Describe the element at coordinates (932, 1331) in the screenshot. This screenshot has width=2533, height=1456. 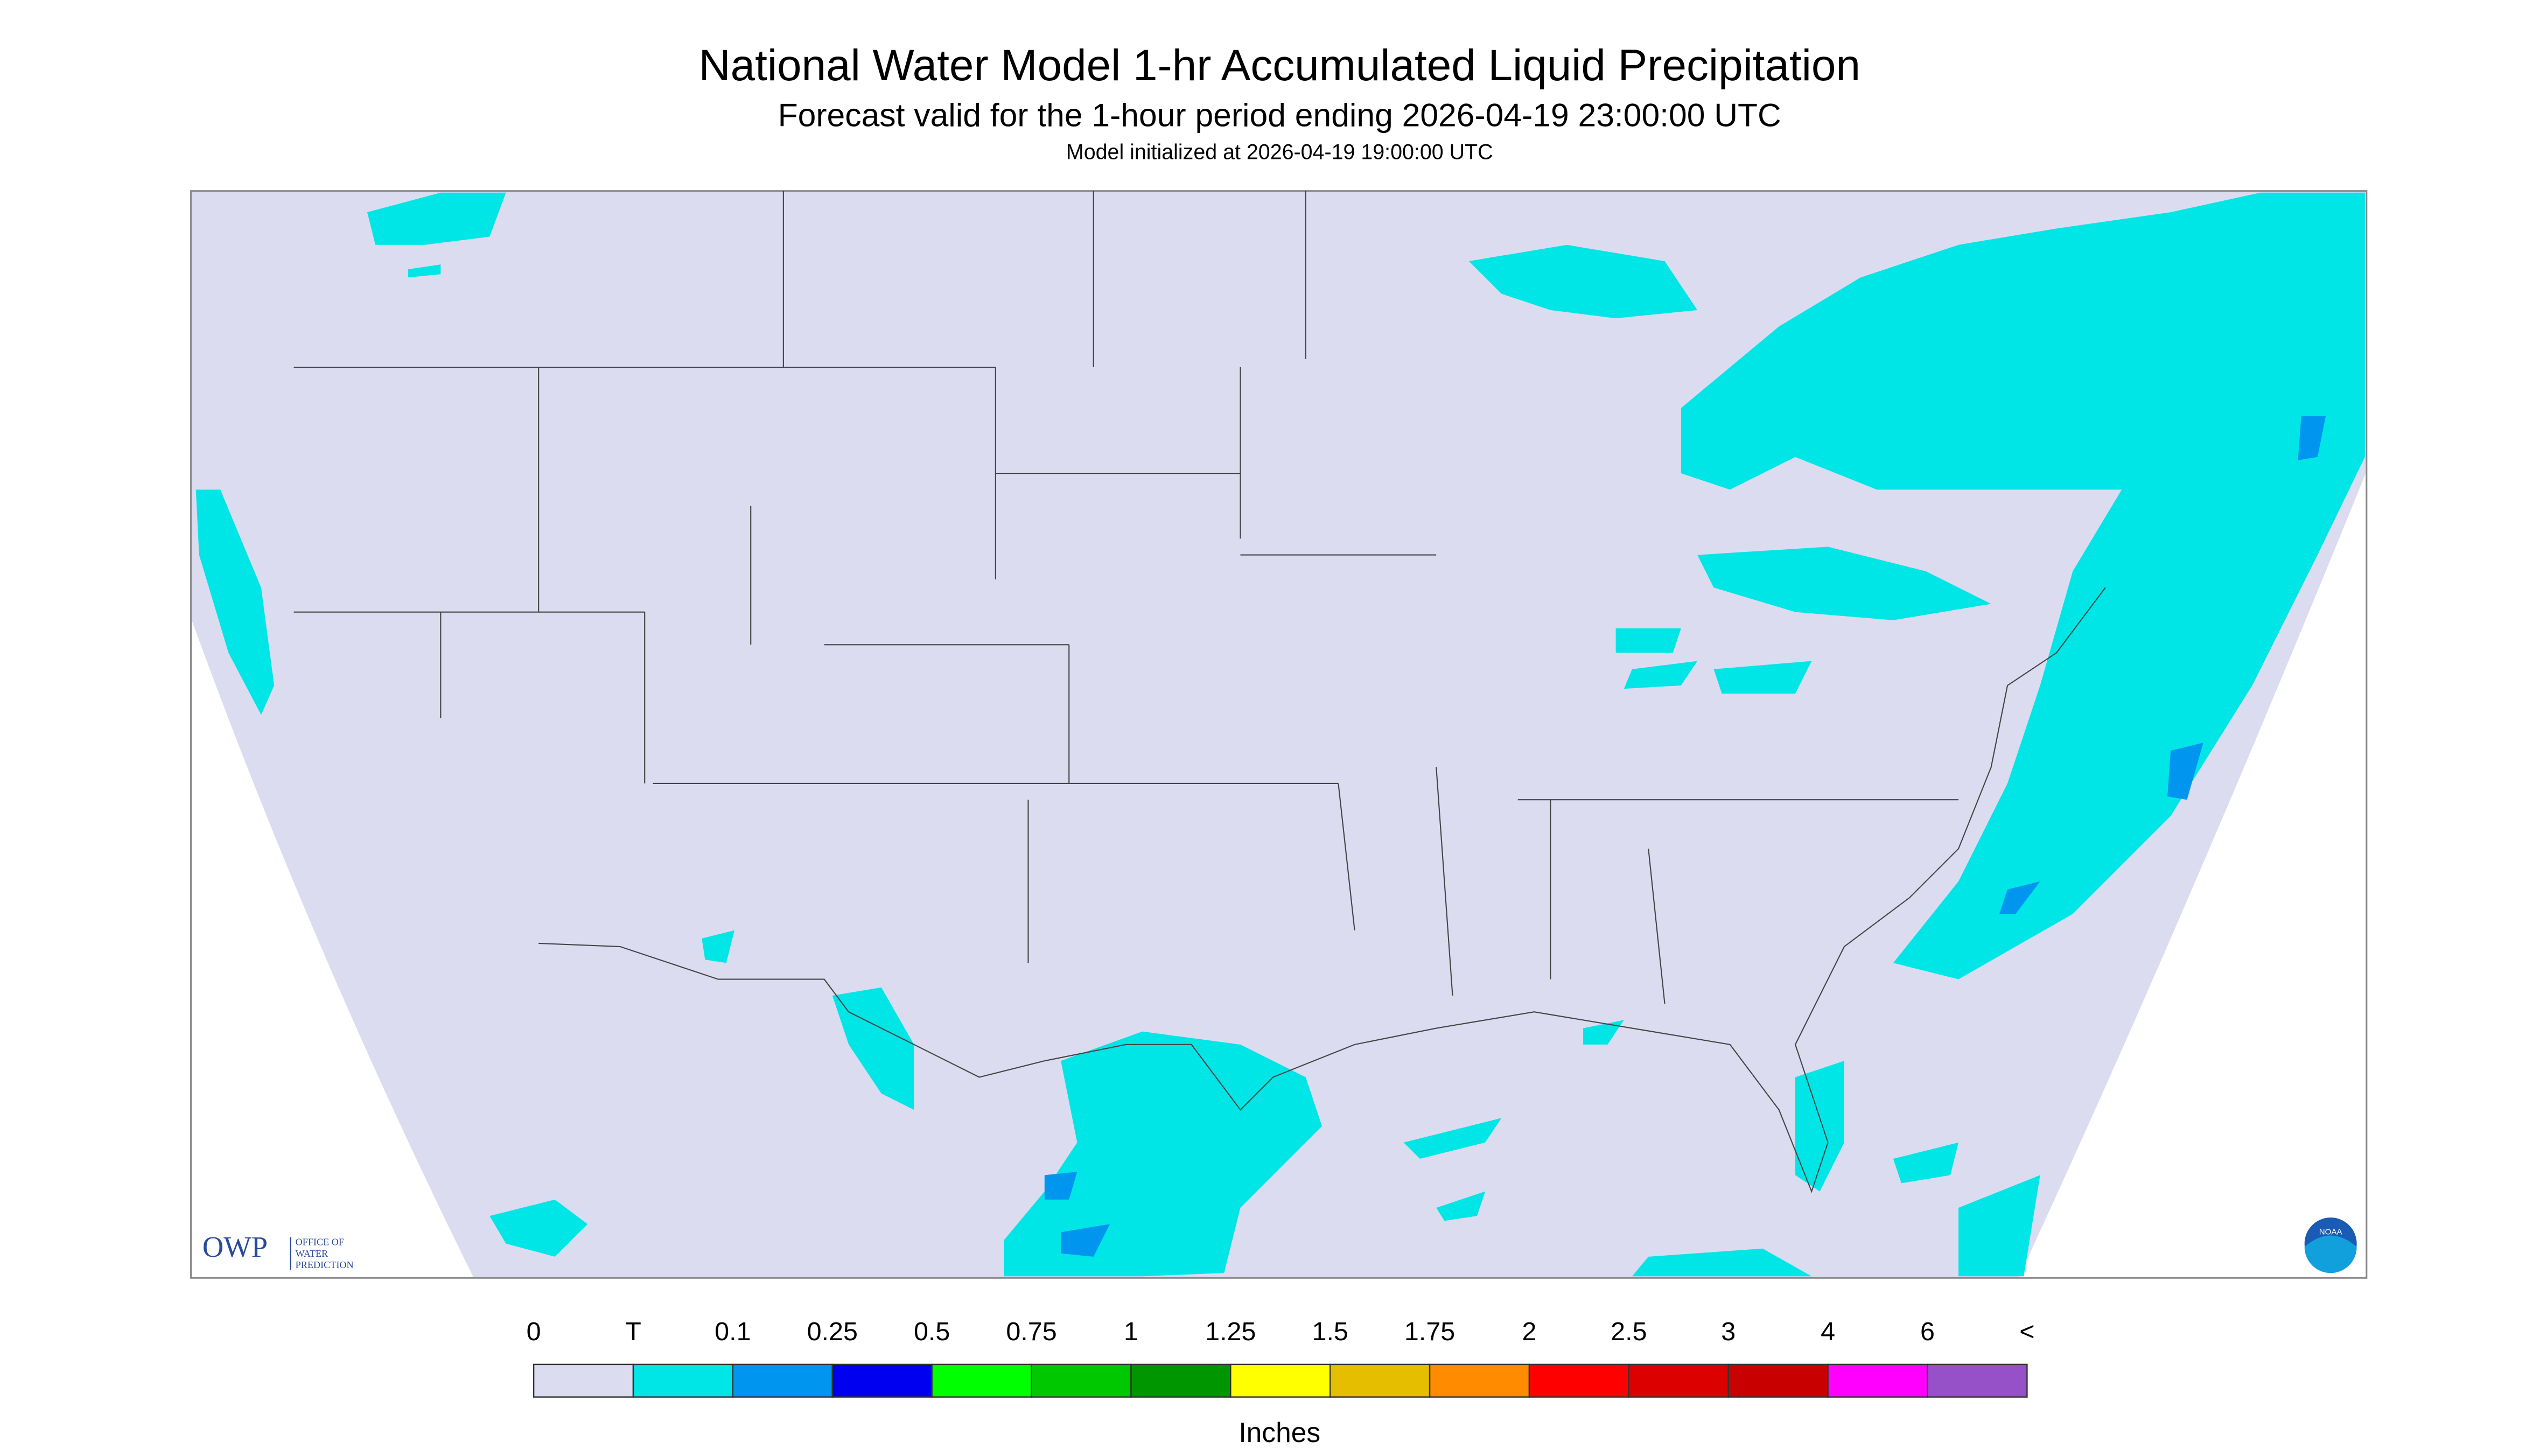
I see `legend-label: 0.5` at that location.